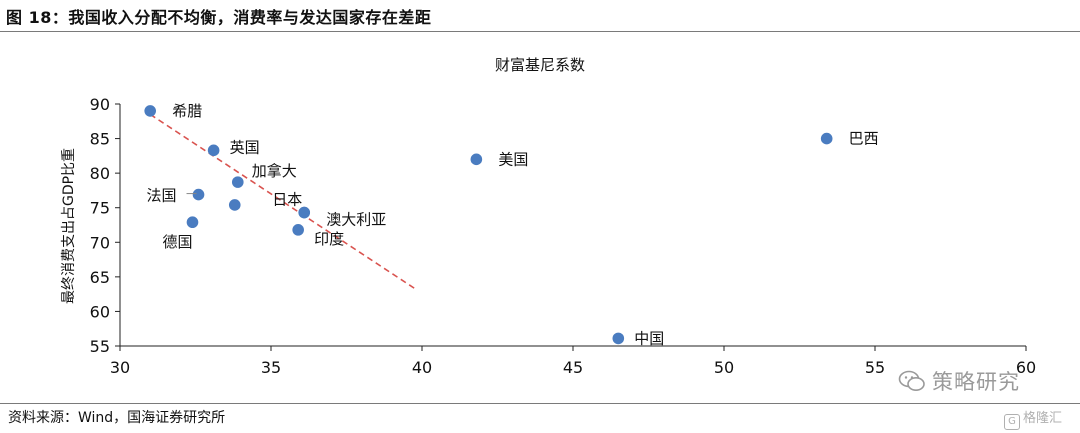  Describe the element at coordinates (356, 220) in the screenshot. I see `point-label: 澳大利亚` at that location.